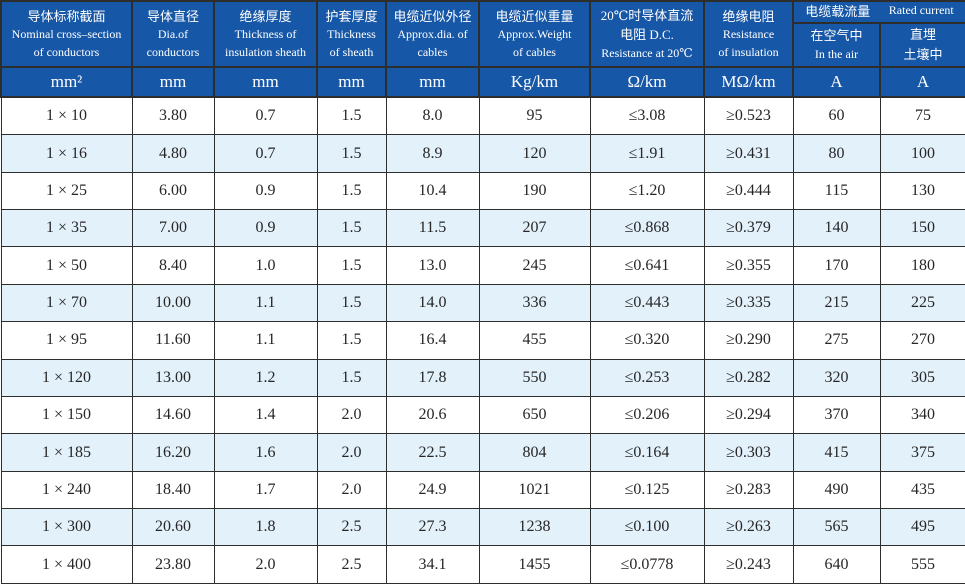 The image size is (965, 584). Describe the element at coordinates (534, 81) in the screenshot. I see `unit-cell: Kg/km` at that location.